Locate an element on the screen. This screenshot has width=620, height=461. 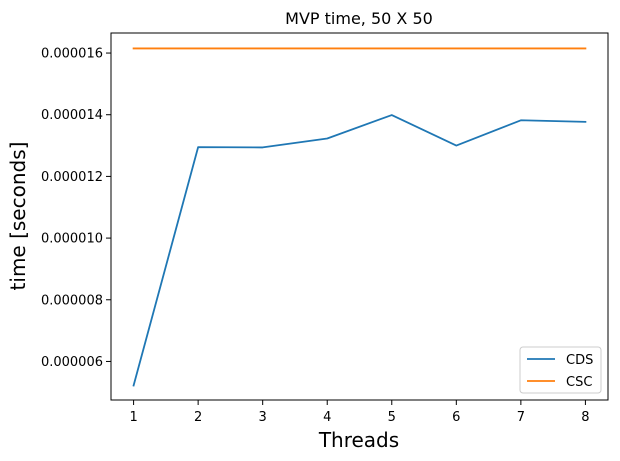
x-tick-label: 6 is located at coordinates (456, 417).